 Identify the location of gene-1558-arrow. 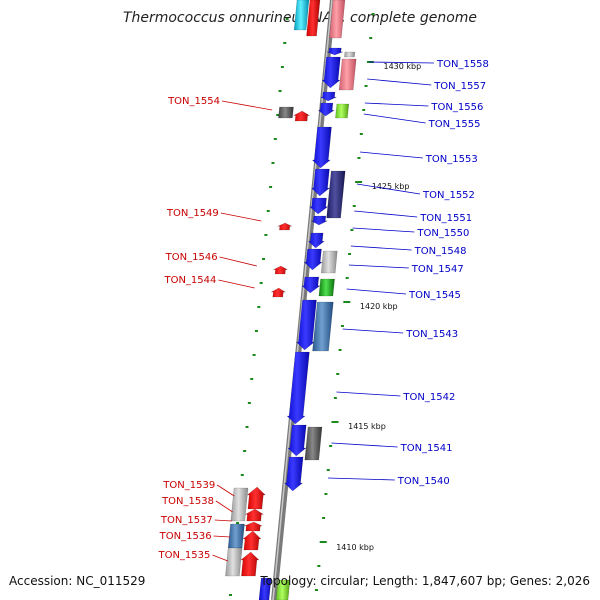
(334, 51).